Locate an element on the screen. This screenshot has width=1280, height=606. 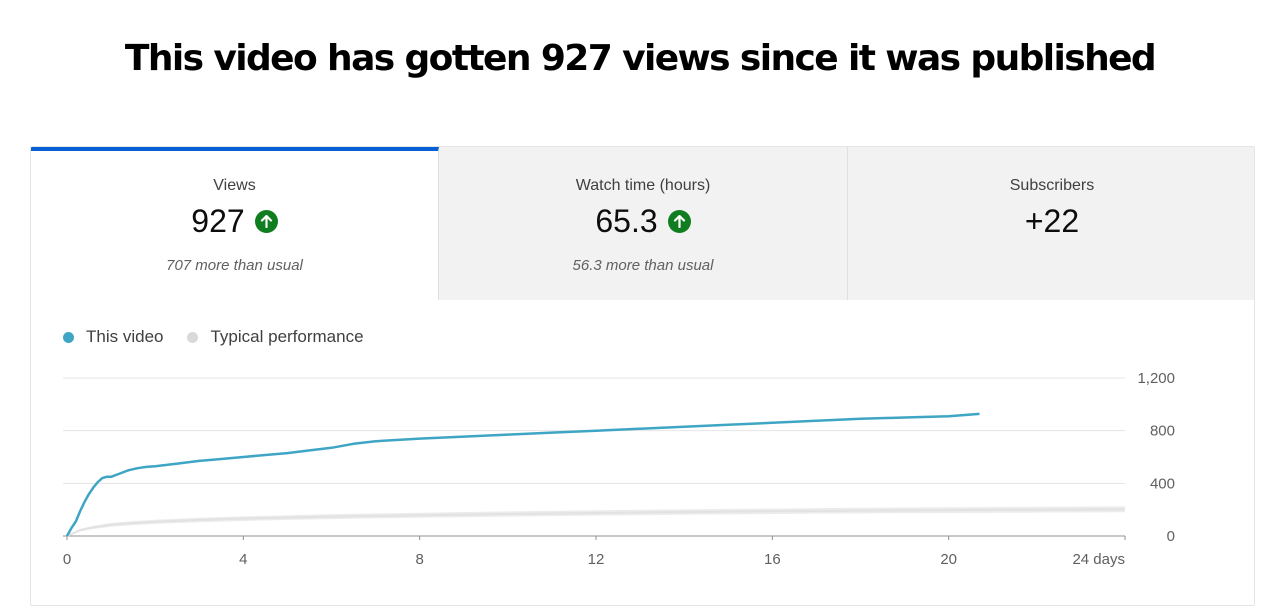
tab-views-value-row: 927 is located at coordinates (234, 221).